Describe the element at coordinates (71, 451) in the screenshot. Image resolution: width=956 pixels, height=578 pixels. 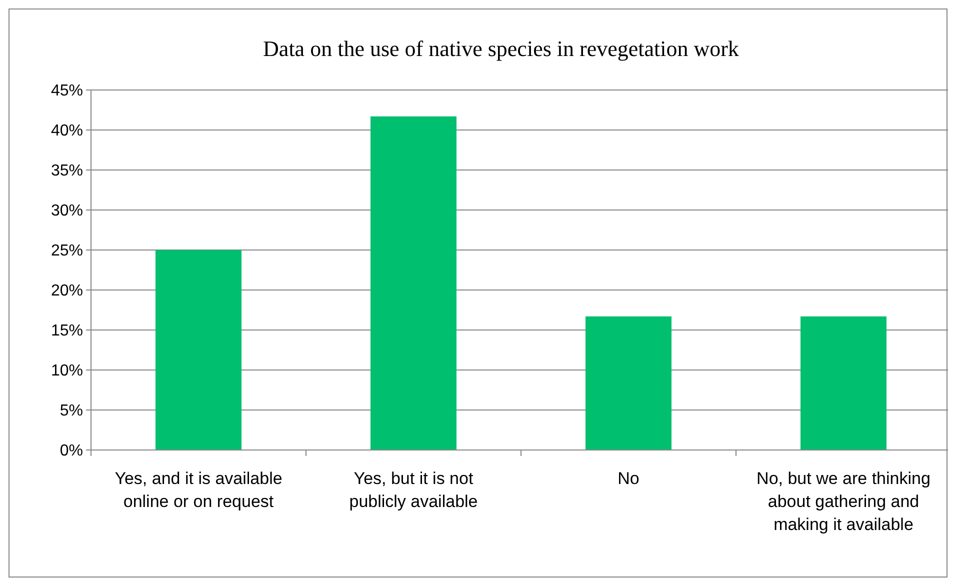
I see `y-tick-label: 0%` at that location.